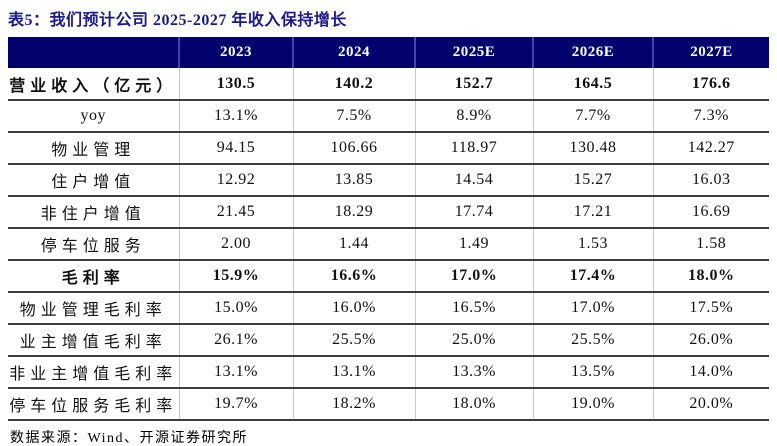 This screenshot has width=777, height=446. What do you see at coordinates (94, 84) in the screenshot?
I see `row-label: 营业收入（亿元）` at bounding box center [94, 84].